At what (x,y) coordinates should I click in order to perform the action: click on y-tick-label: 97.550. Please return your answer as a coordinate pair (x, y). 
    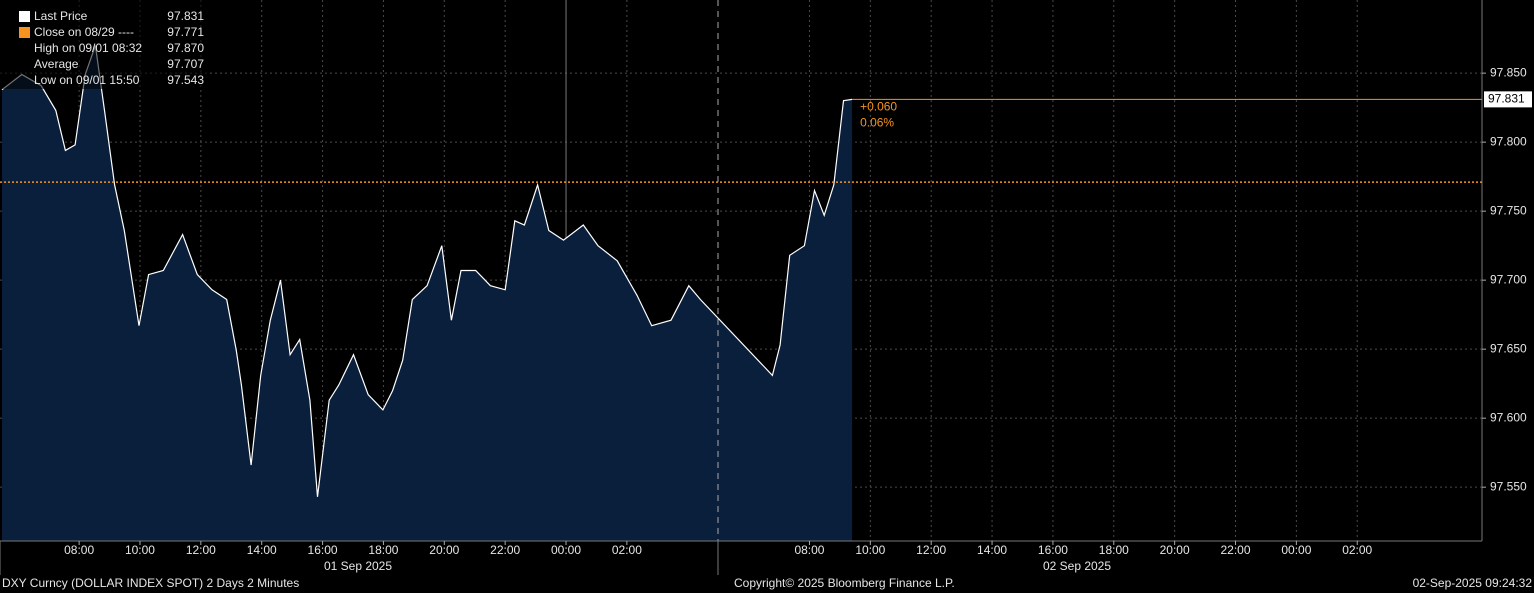
    Looking at the image, I should click on (1508, 486).